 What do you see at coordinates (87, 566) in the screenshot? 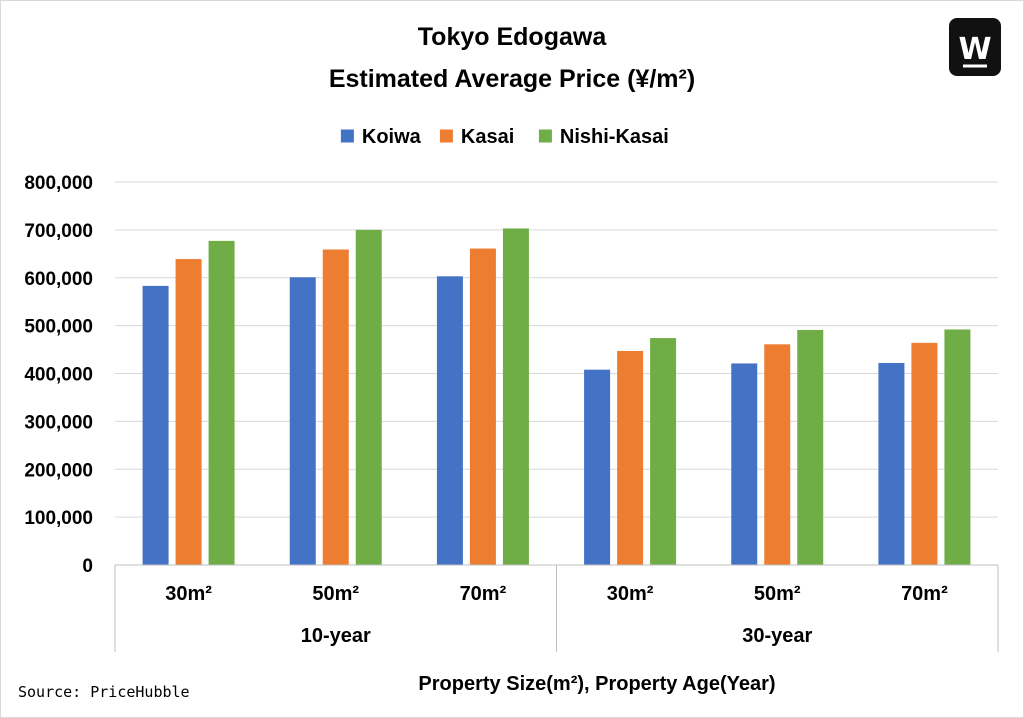
I see `y-tick-label: 0` at bounding box center [87, 566].